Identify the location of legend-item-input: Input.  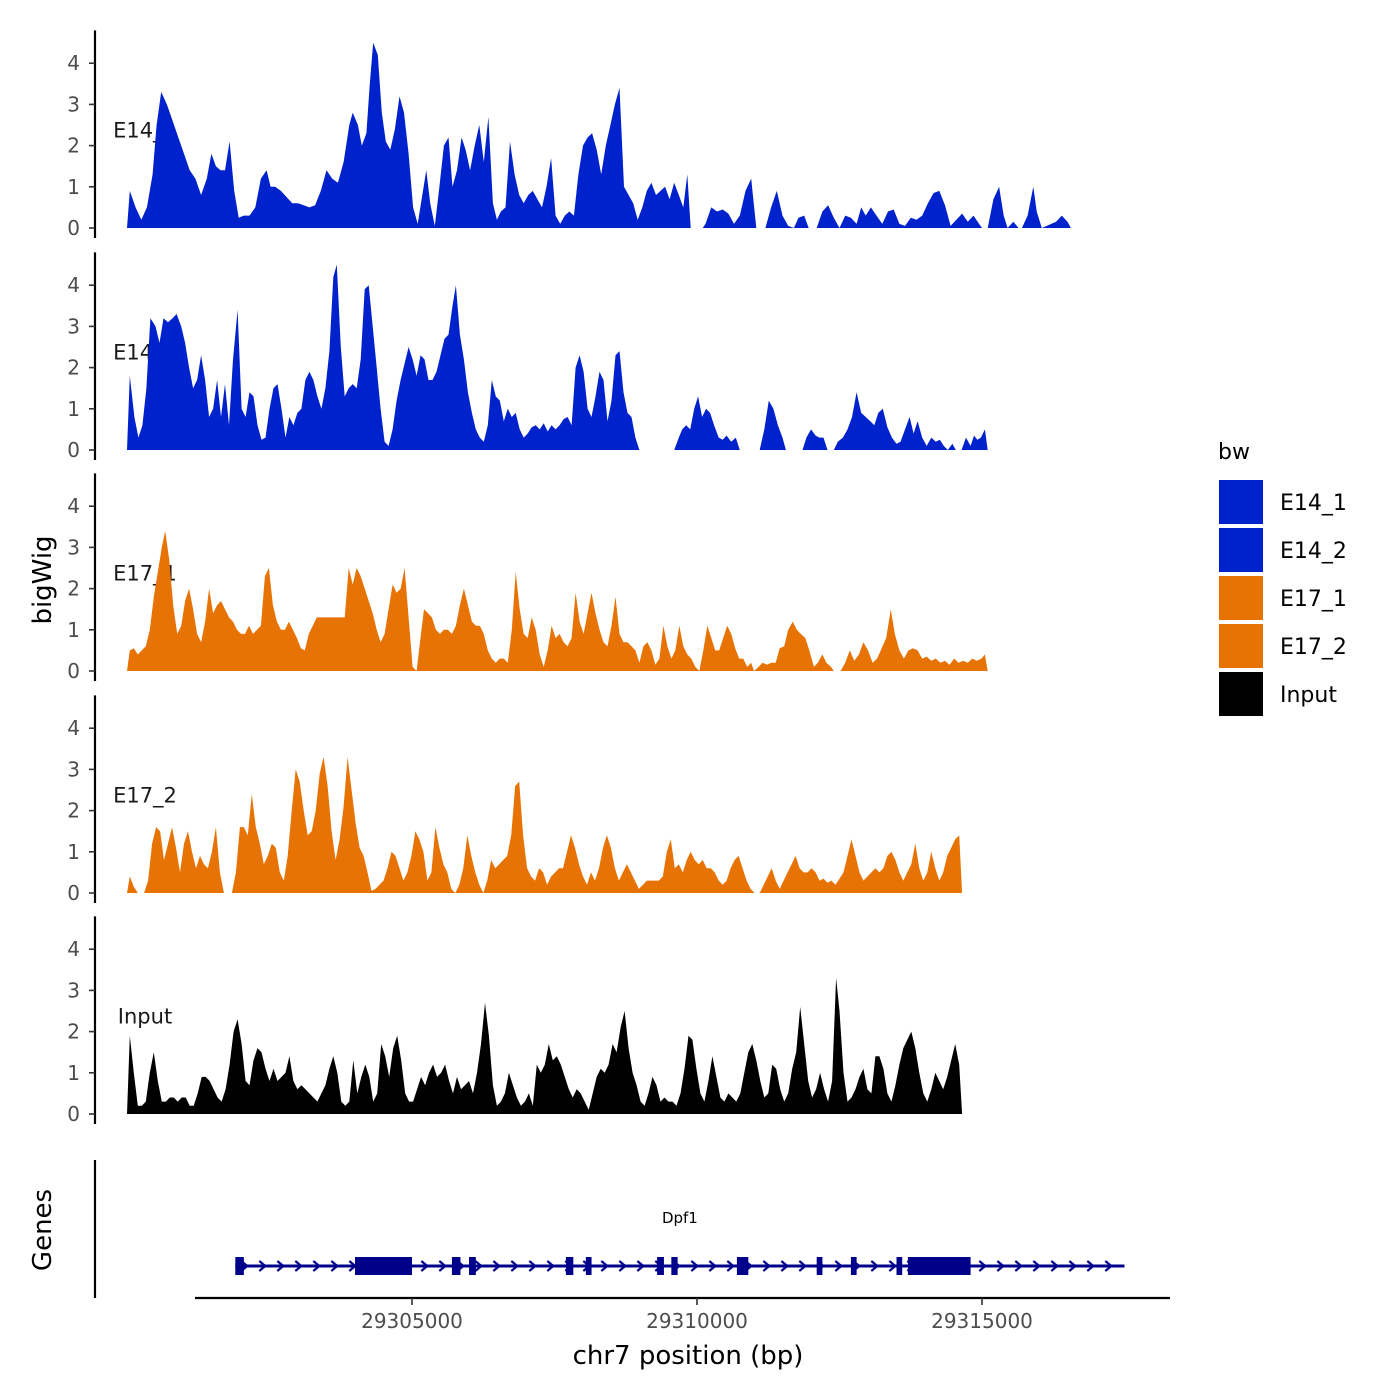
(1278, 694).